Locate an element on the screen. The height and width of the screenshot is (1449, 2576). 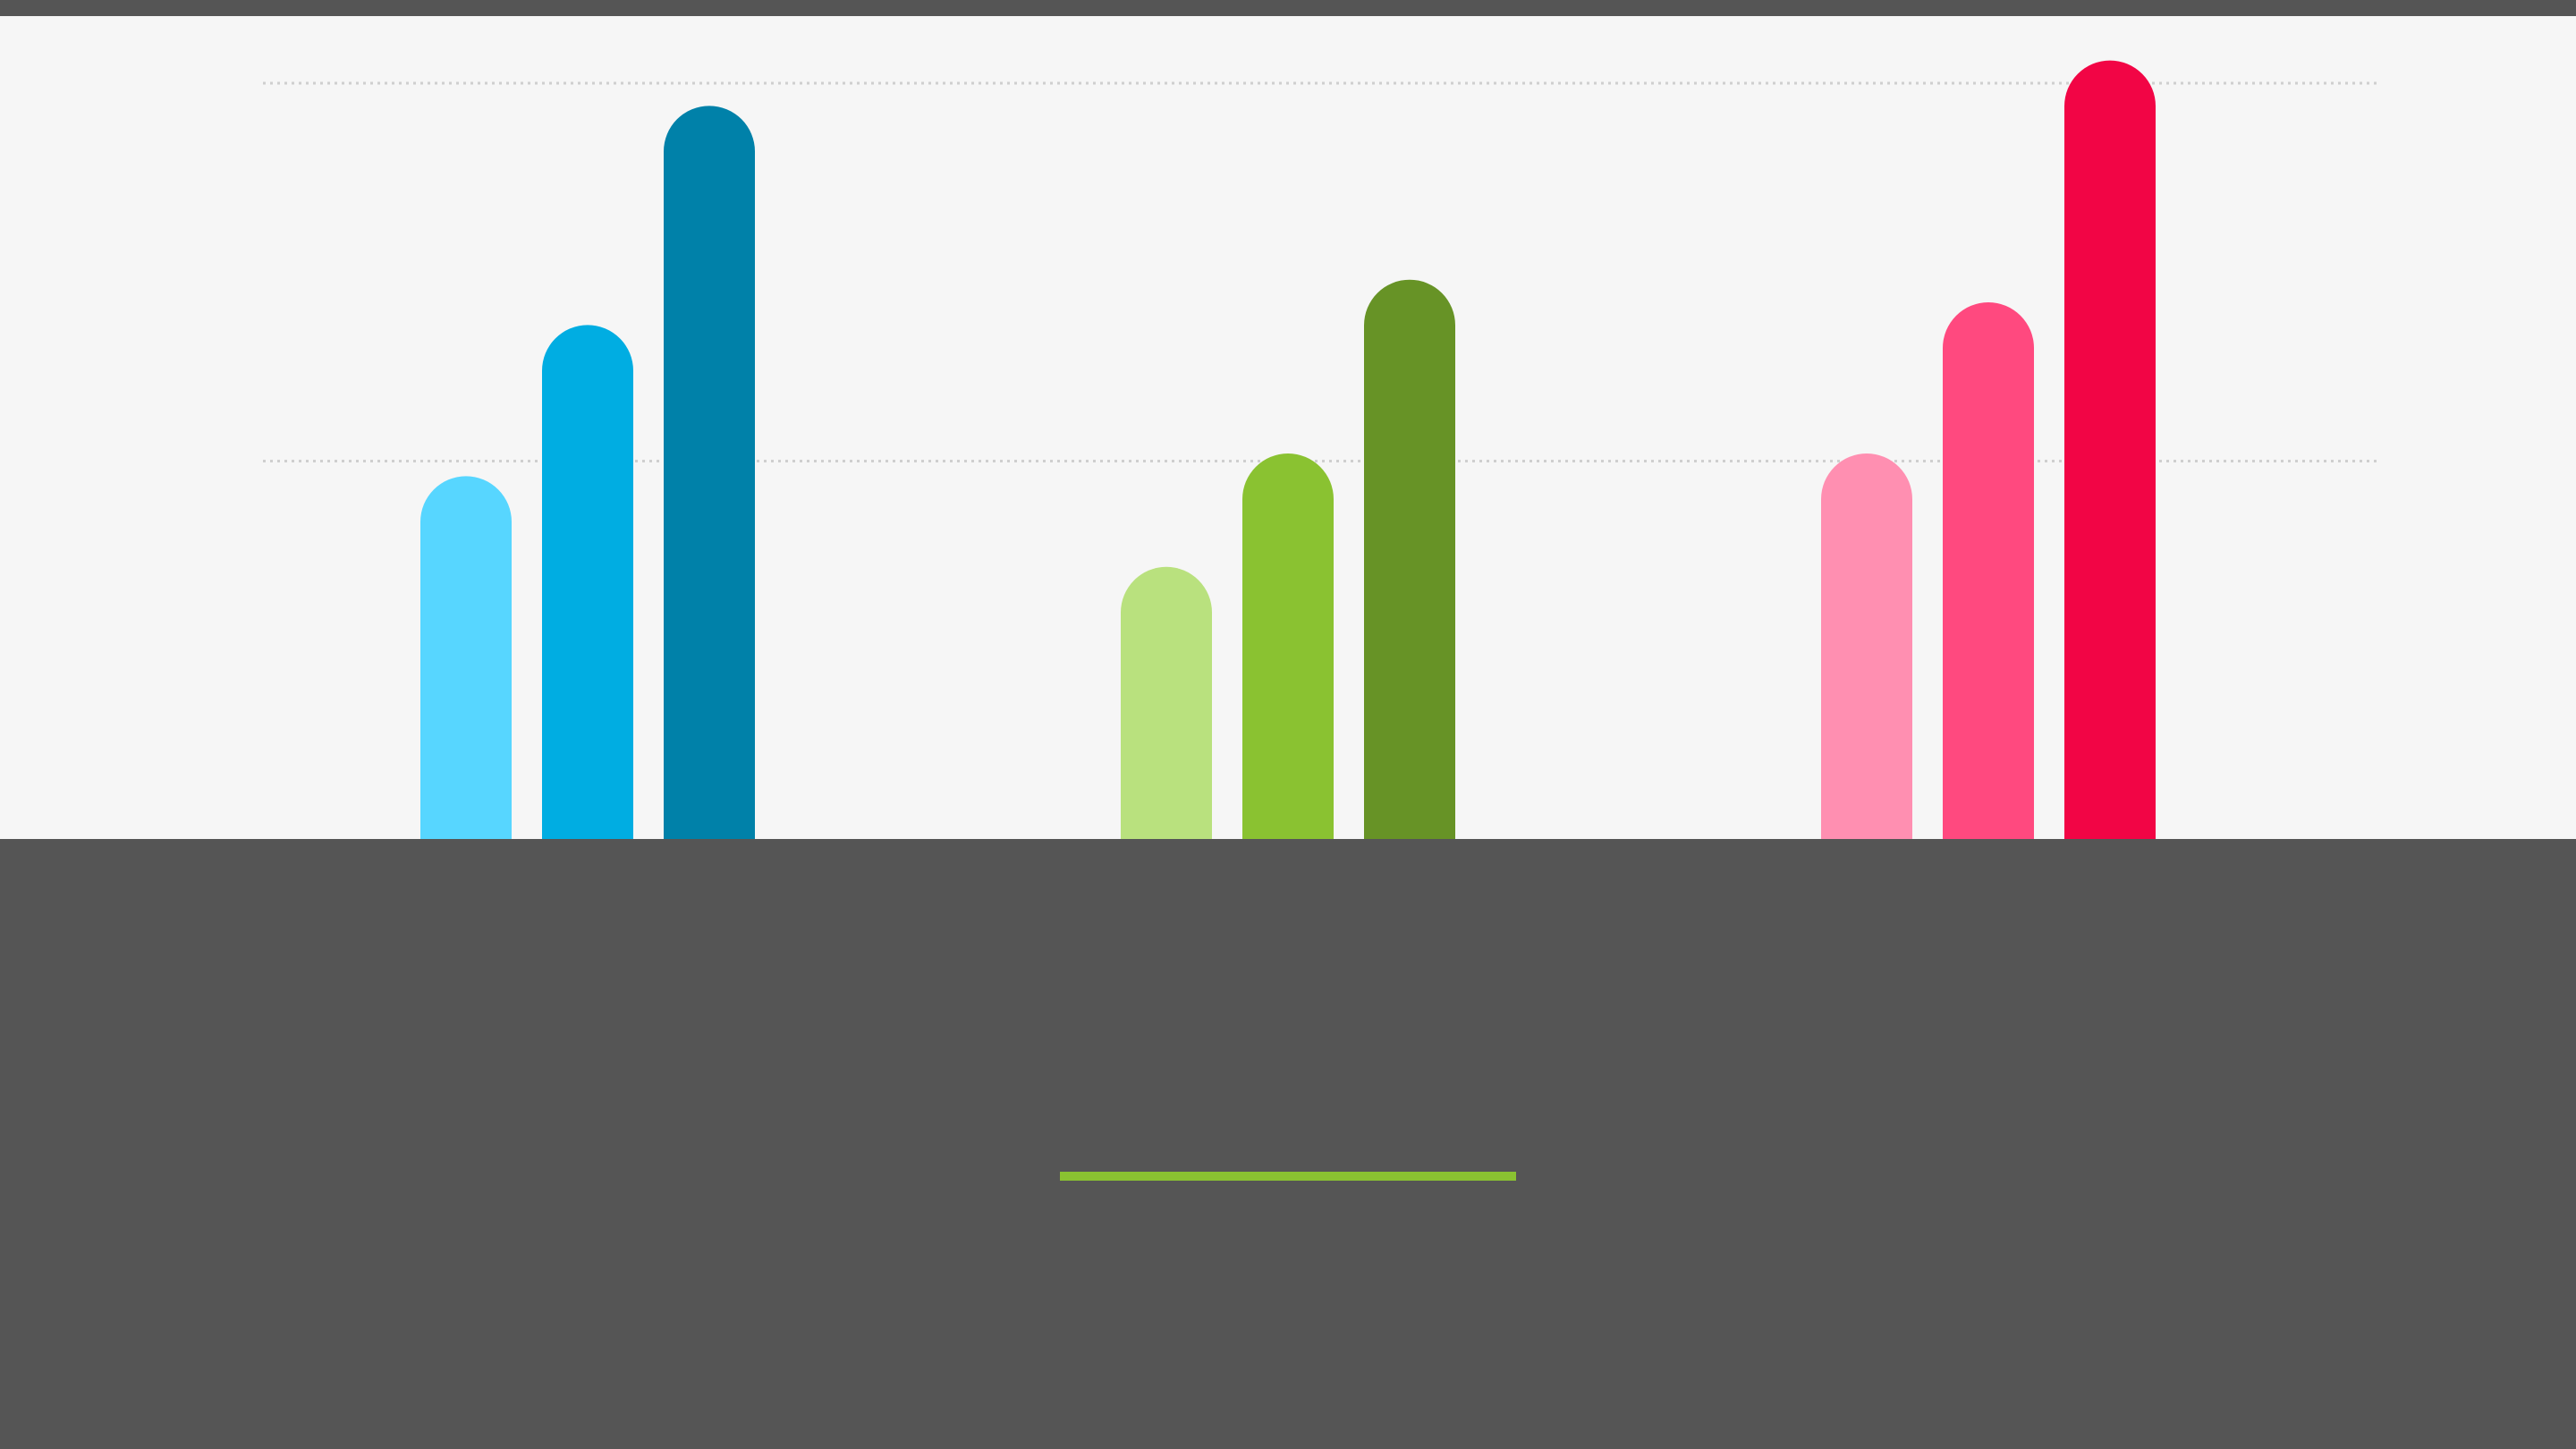
bar-group1-series2 is located at coordinates (587, 582).